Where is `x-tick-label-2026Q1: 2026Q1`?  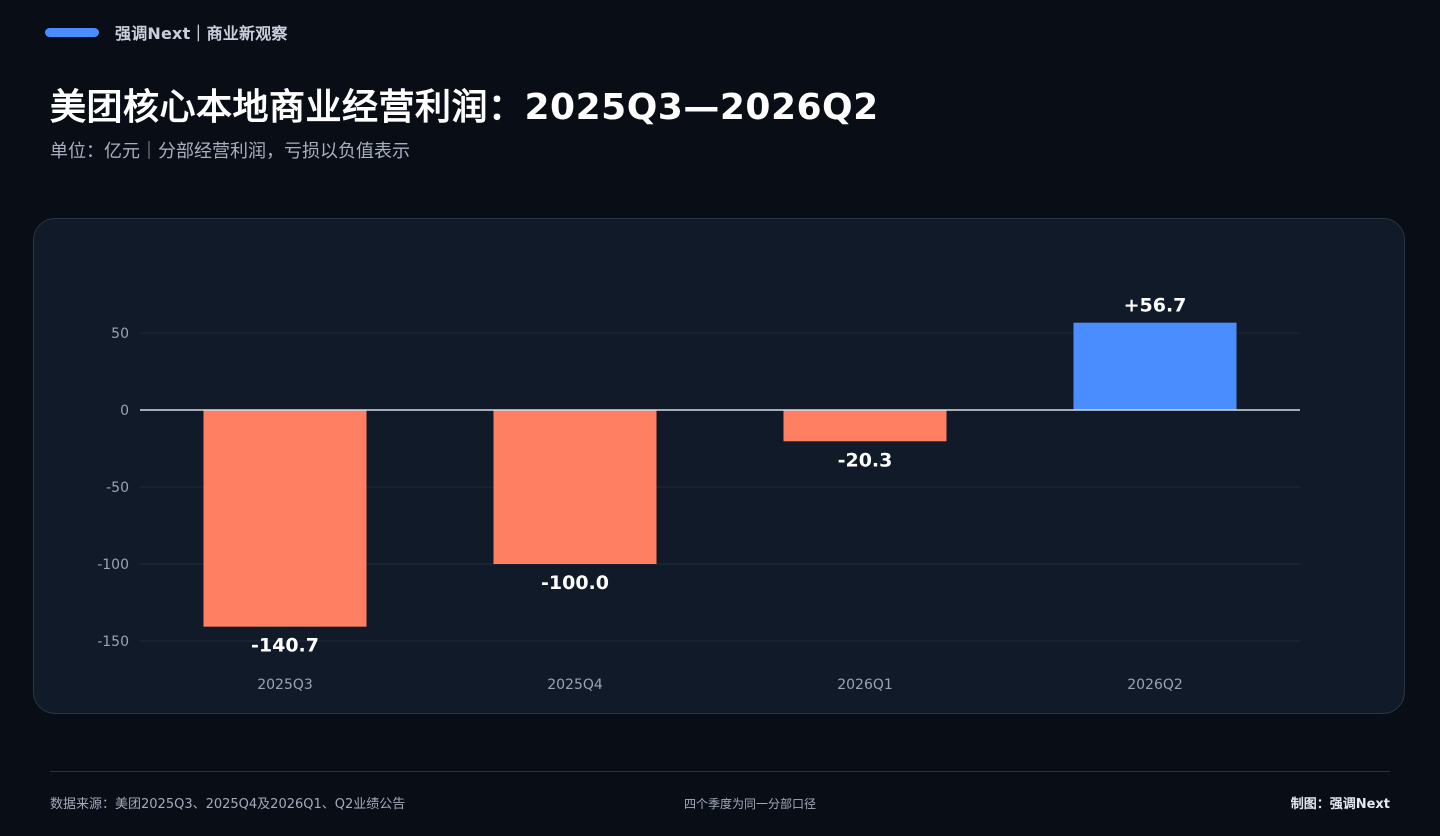 x-tick-label-2026Q1: 2026Q1 is located at coordinates (865, 685).